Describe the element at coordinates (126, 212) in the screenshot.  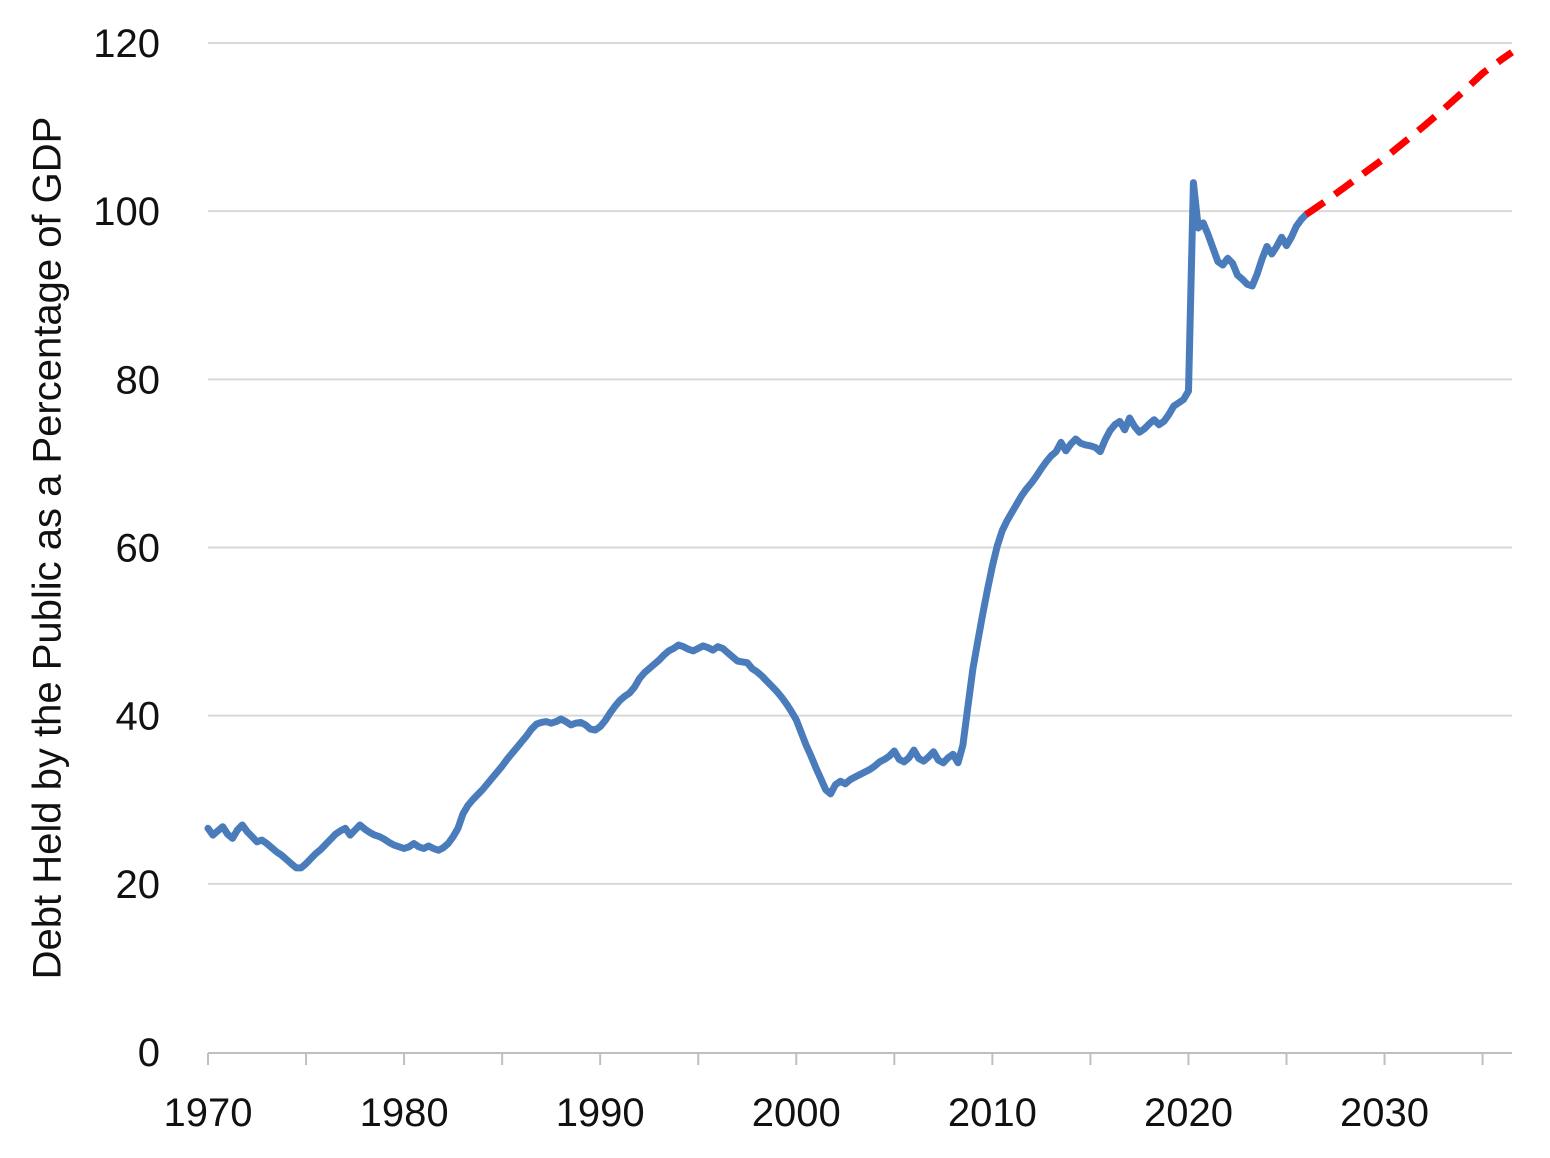
I see `y-tick-label: 100` at that location.